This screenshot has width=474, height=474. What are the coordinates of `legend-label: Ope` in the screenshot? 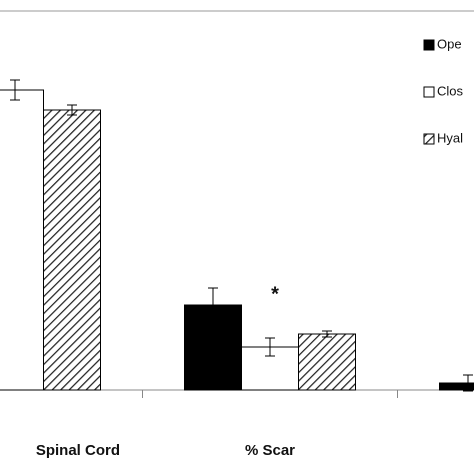 It's located at (449, 43).